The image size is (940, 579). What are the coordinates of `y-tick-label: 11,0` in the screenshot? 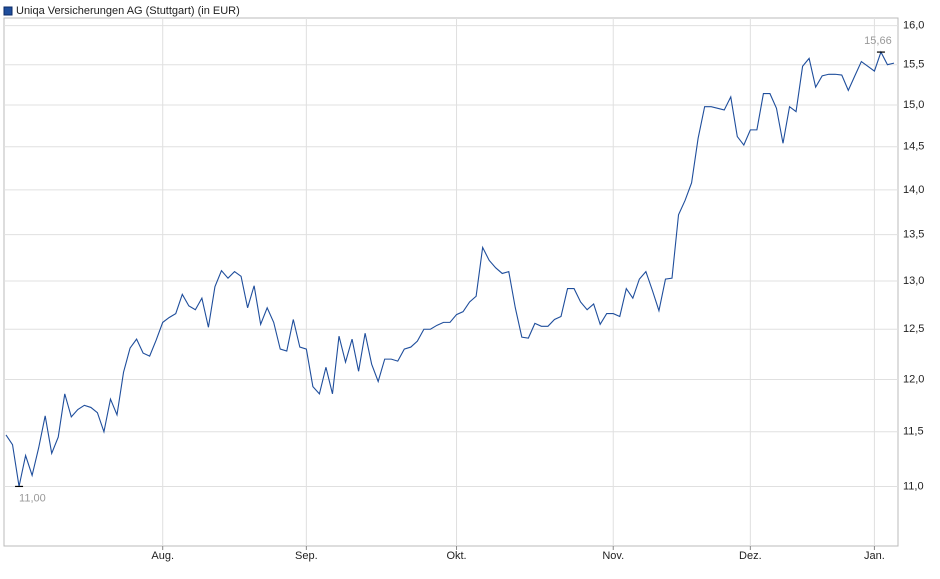 It's located at (913, 486).